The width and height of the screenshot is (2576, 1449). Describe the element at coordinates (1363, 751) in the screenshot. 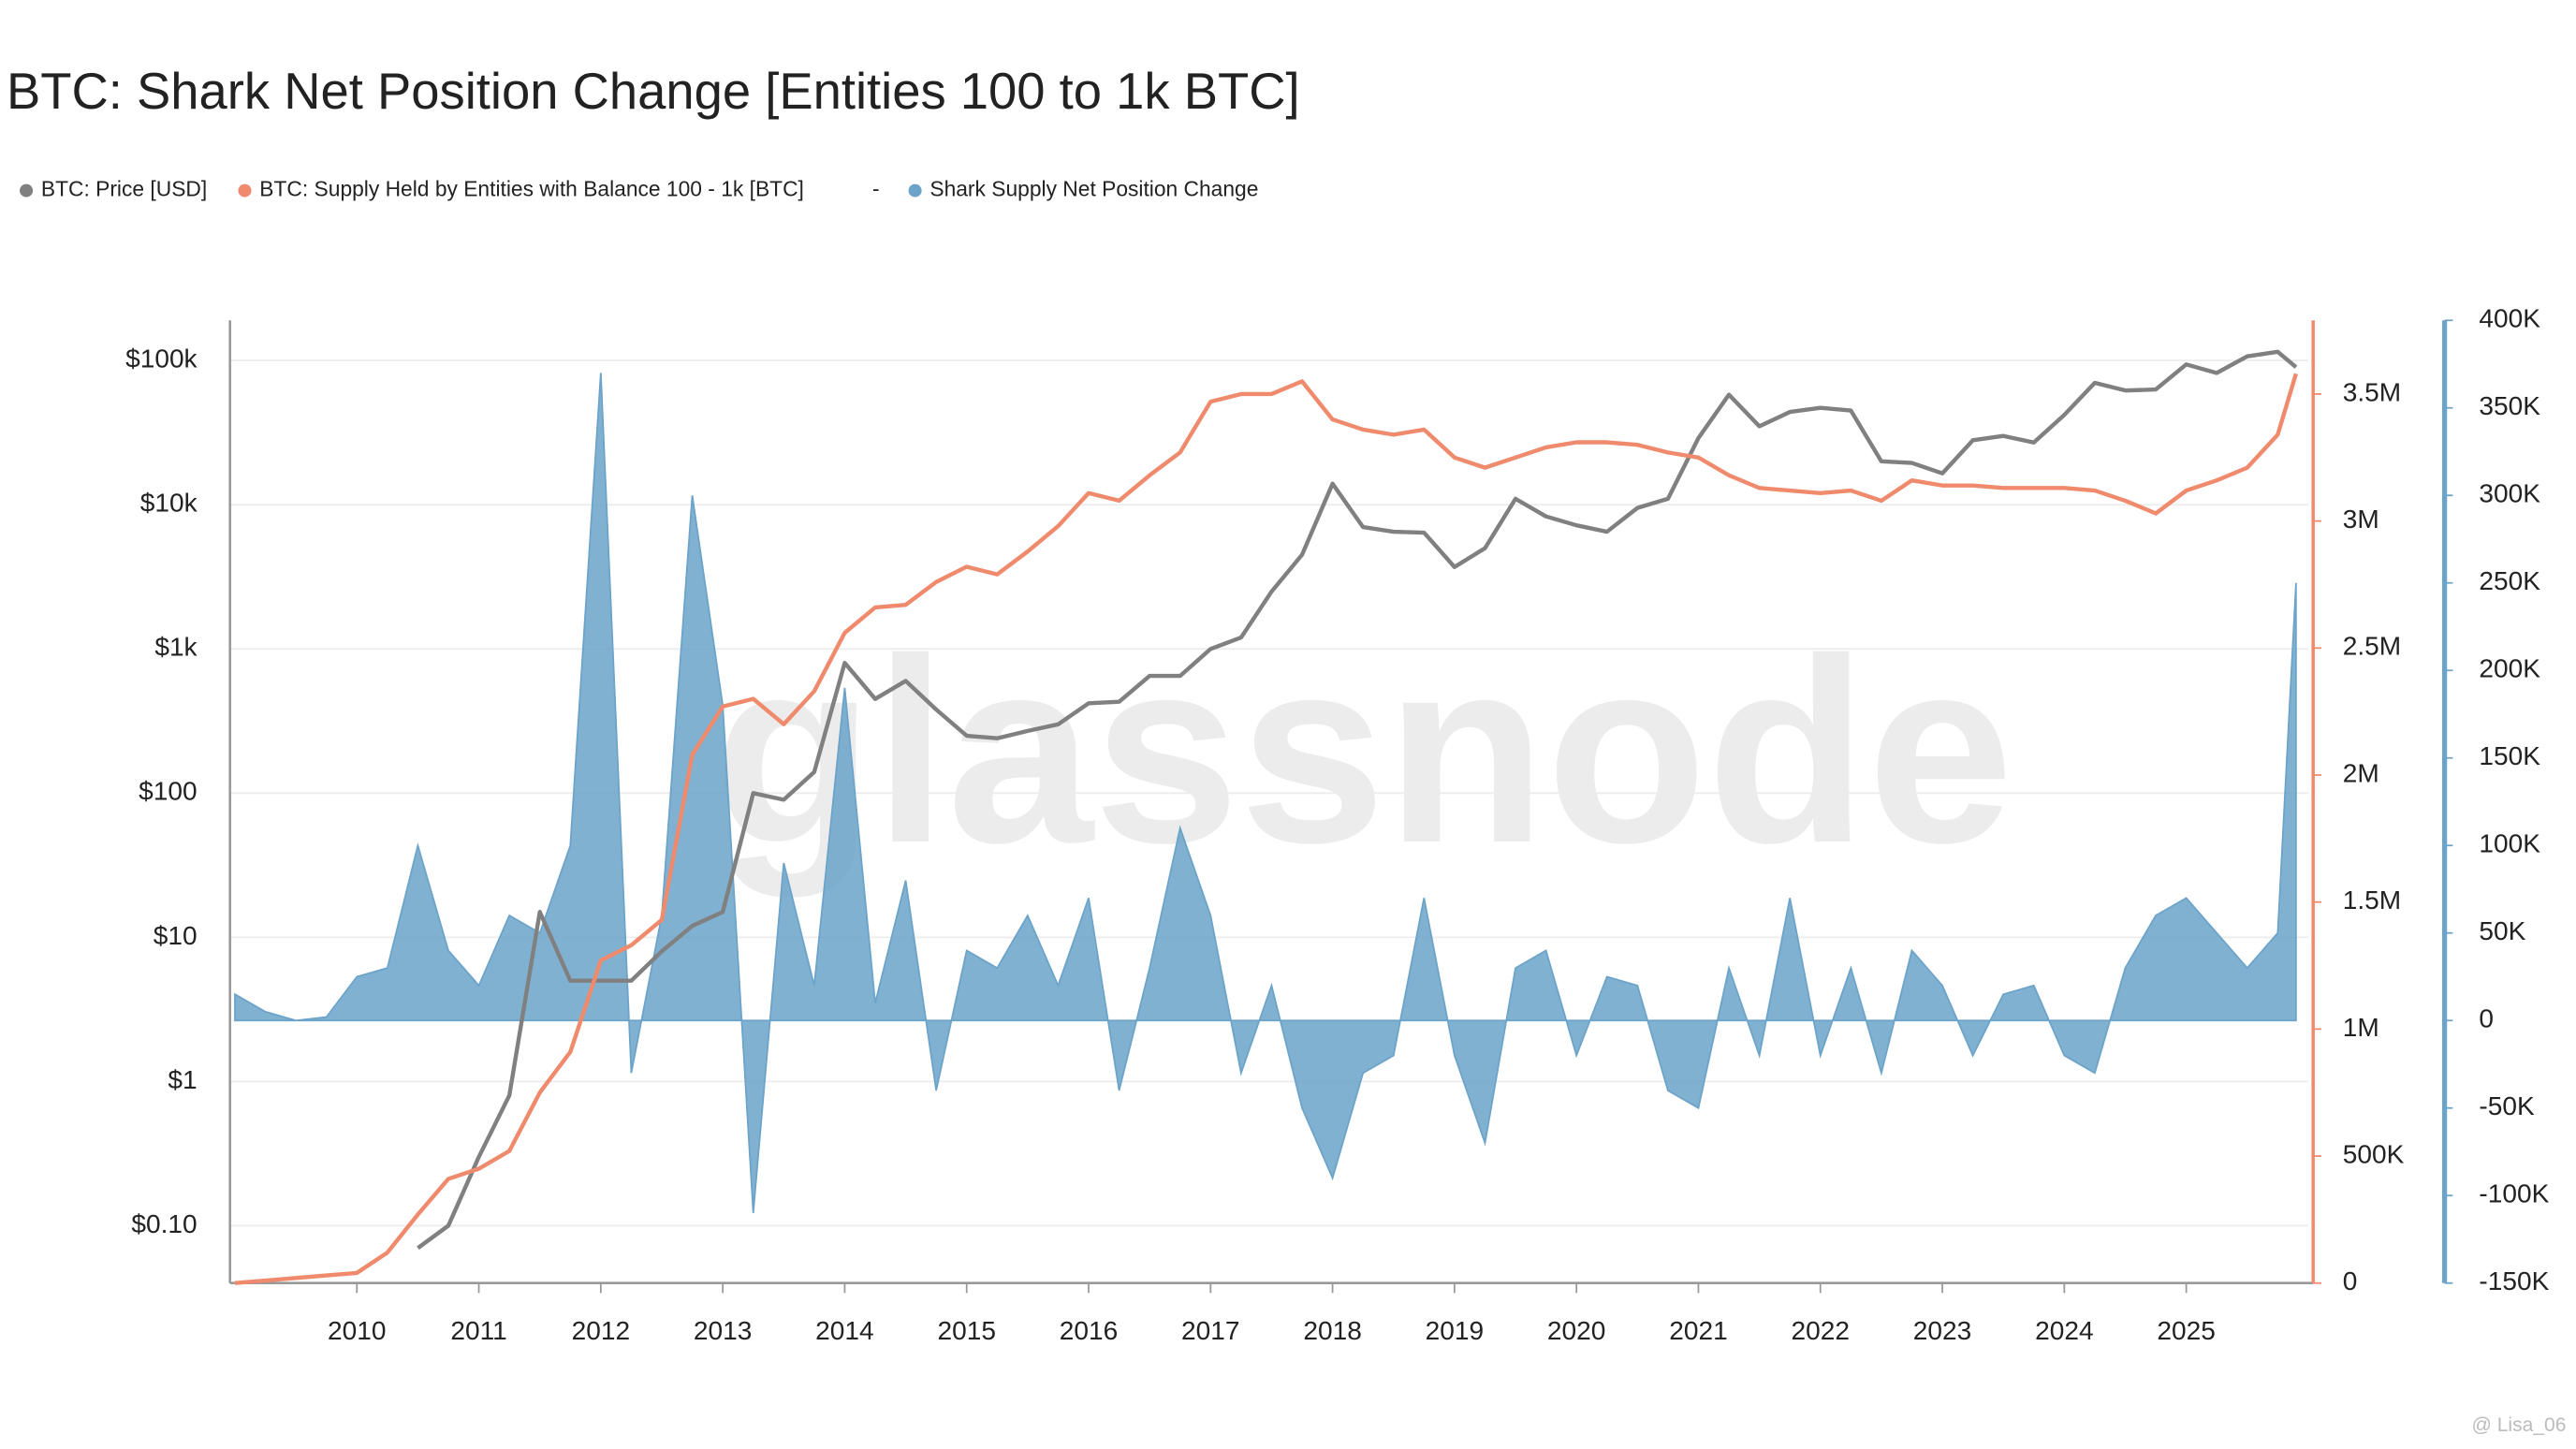

I see `watermark: glassnode` at that location.